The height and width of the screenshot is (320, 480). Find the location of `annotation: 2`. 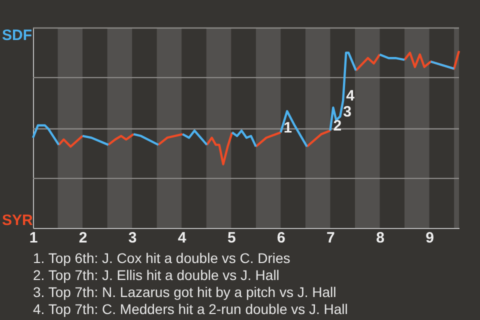

annotation: 2 is located at coordinates (337, 126).